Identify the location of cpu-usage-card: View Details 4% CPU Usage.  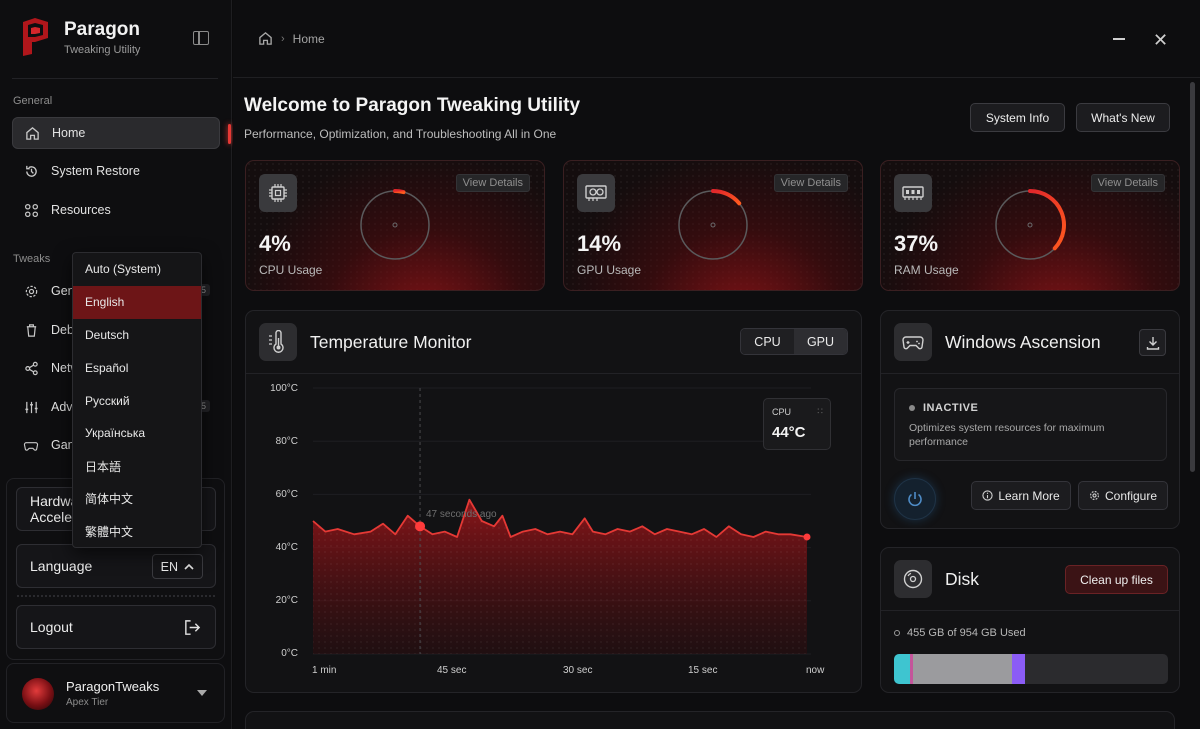
(395, 225).